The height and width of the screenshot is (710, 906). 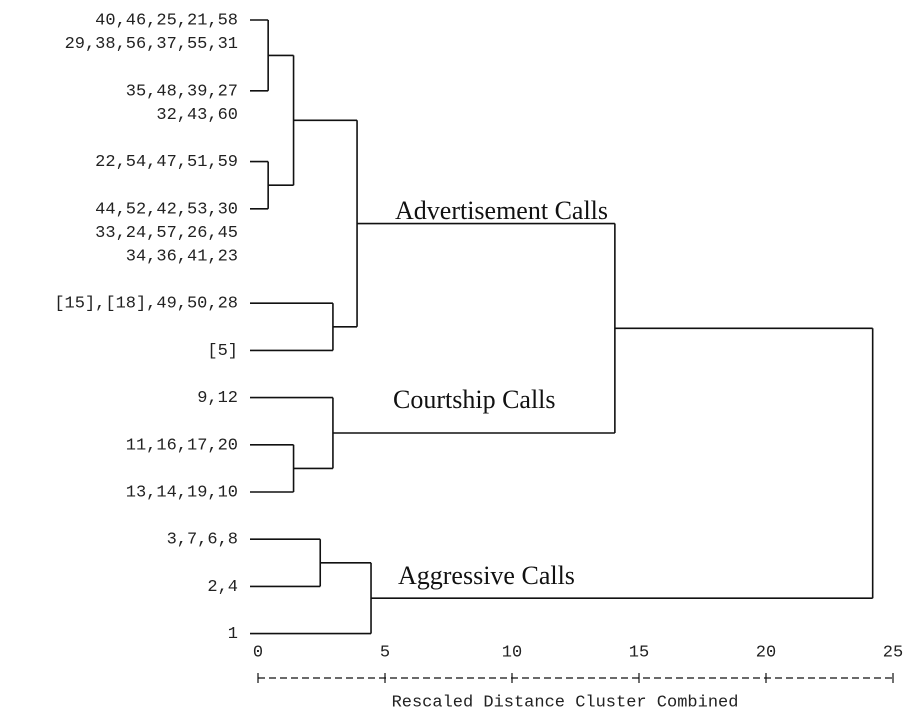 I want to click on leaf-label: 33,24,57,26,45, so click(x=166, y=233).